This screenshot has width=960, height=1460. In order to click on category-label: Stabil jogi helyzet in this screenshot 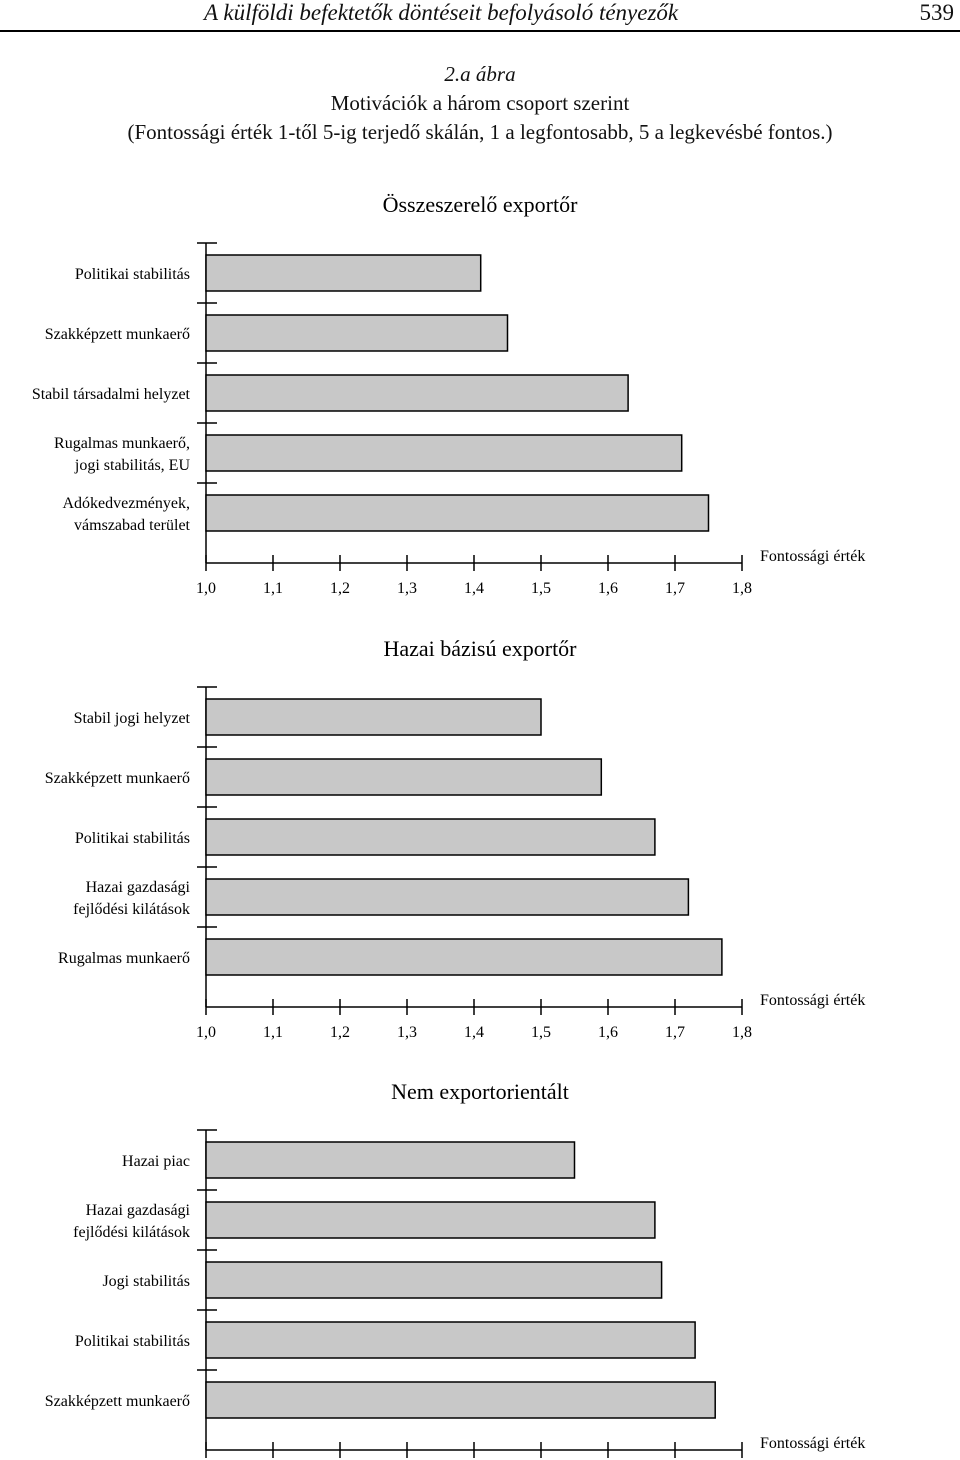, I will do `click(132, 718)`.